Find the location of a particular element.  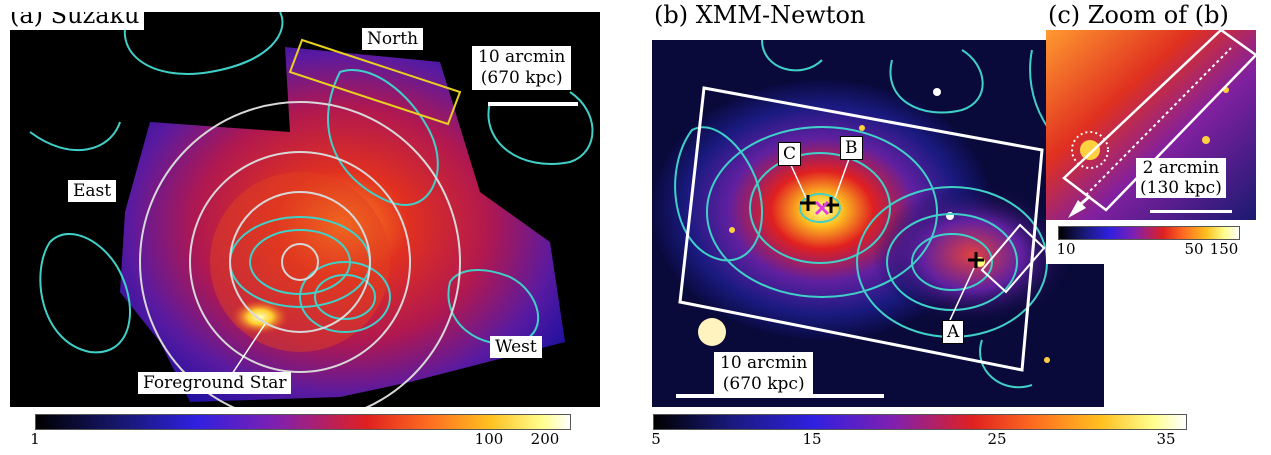

cbar-b-tick-25: 25 is located at coordinates (997, 439).